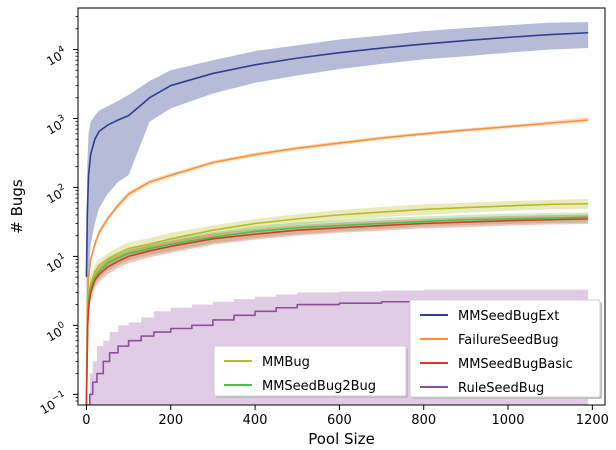  Describe the element at coordinates (319, 386) in the screenshot. I see `legend-label-mmseedbug2bug: MMSeedBug2Bug` at that location.